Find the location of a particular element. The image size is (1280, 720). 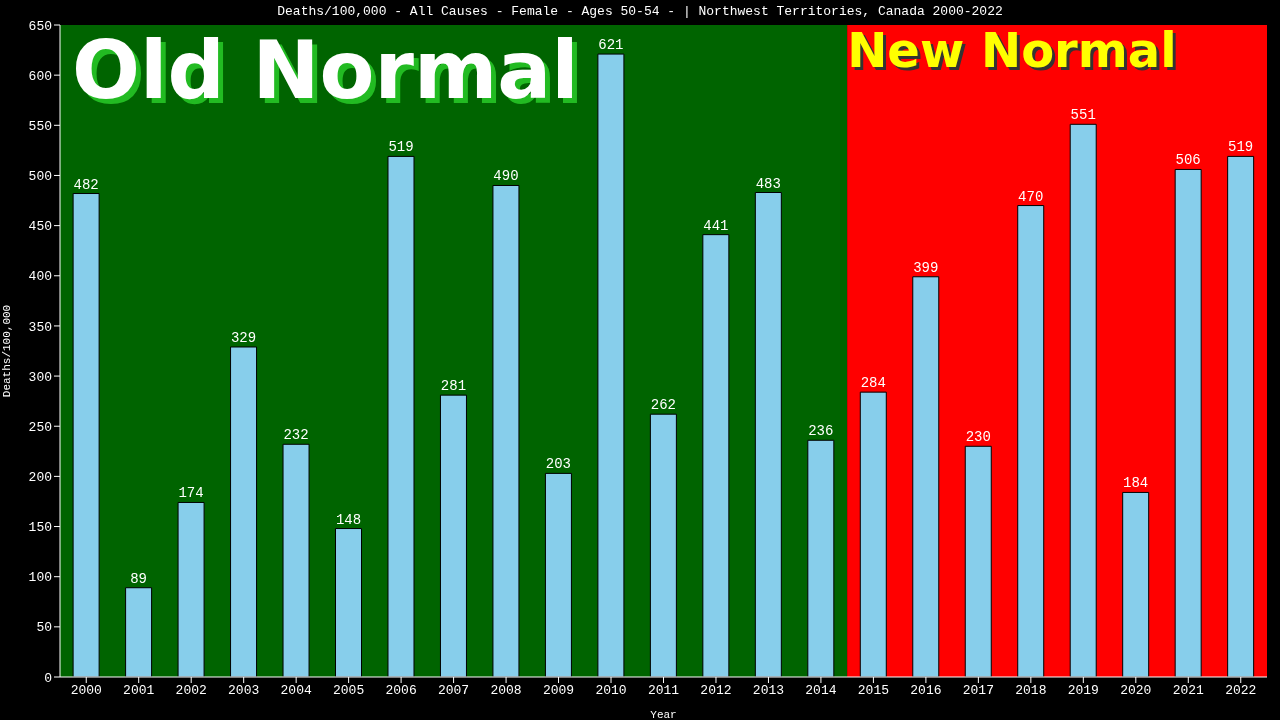

data-label: 284 is located at coordinates (873, 383).